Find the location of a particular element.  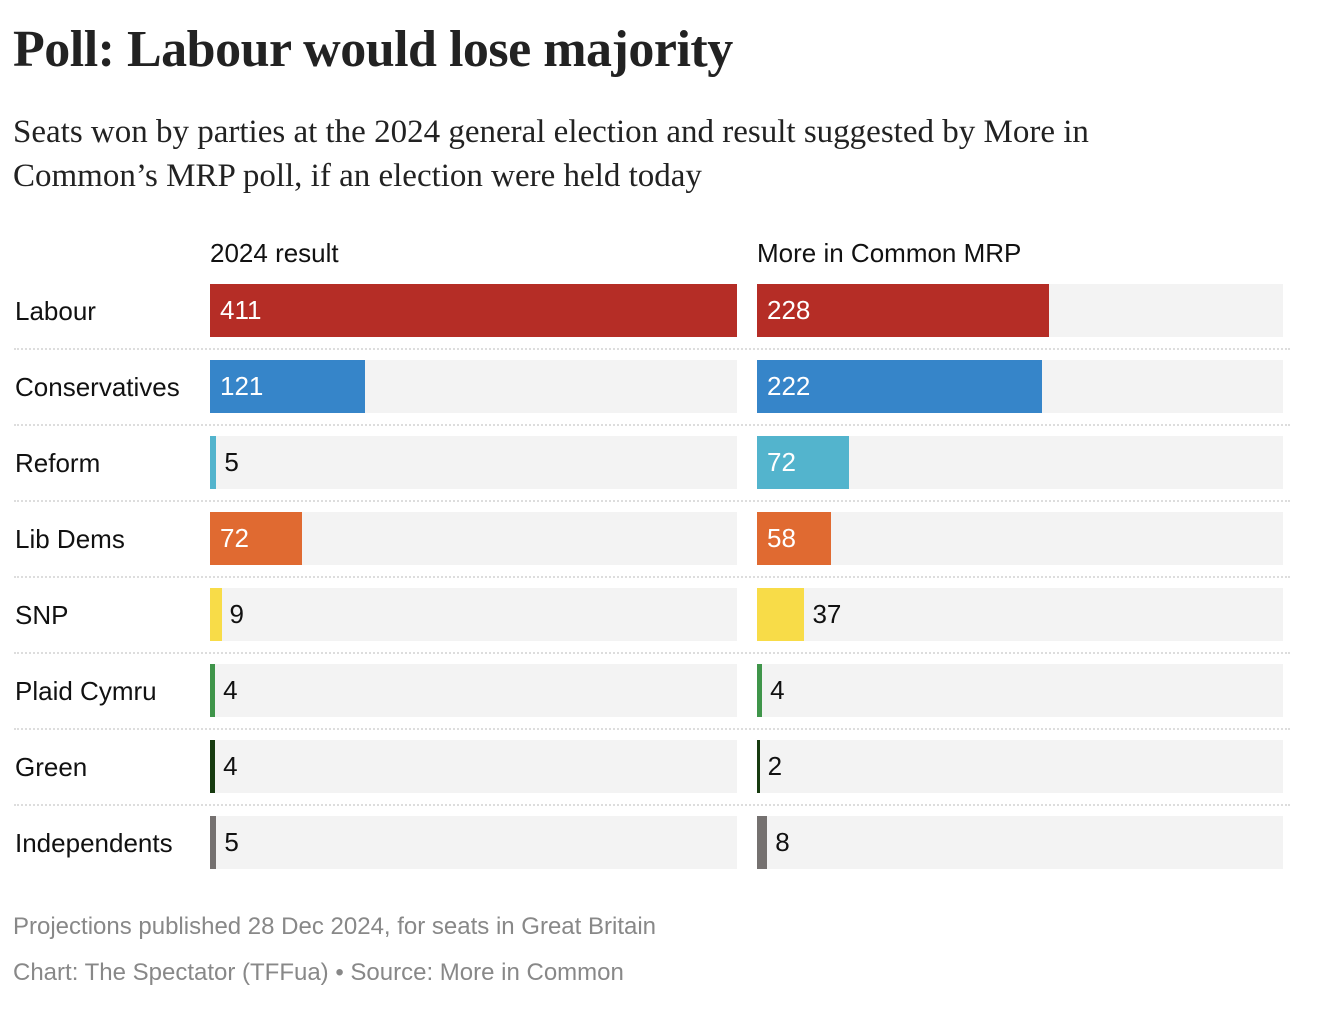

bar-track: 228 is located at coordinates (1020, 310).